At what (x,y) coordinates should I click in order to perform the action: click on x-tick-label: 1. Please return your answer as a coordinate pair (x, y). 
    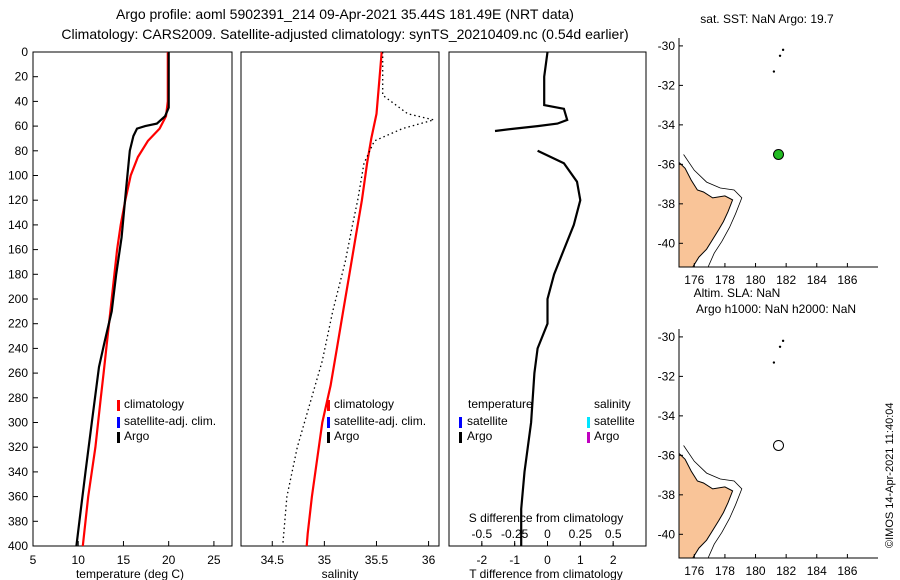
    Looking at the image, I should click on (580, 560).